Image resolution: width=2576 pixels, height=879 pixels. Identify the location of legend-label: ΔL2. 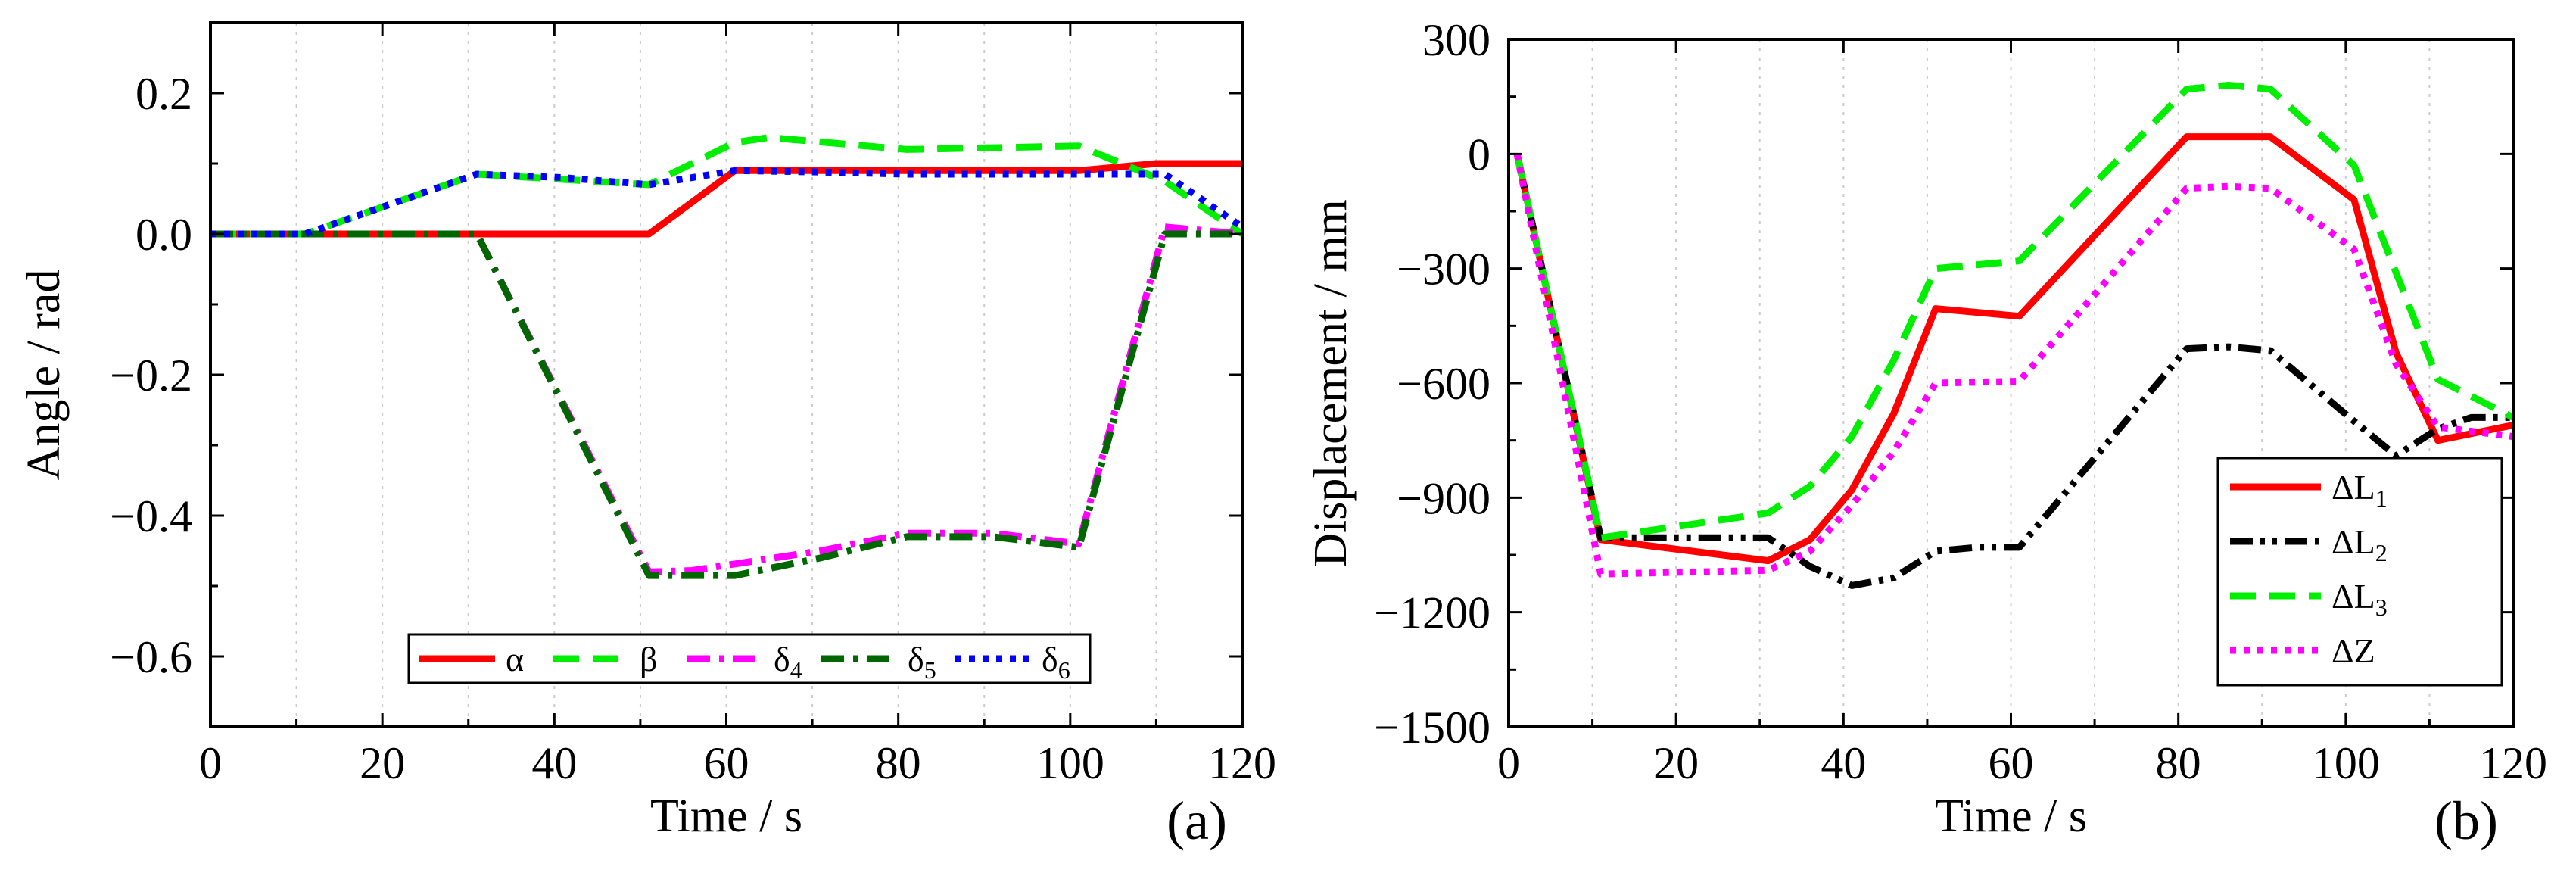
(2359, 544).